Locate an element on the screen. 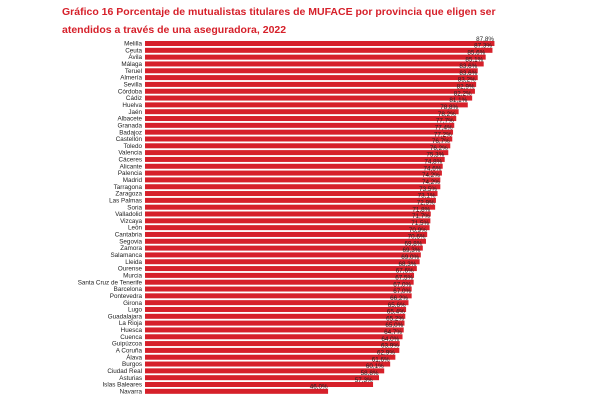  category-label: Melilla is located at coordinates (133, 44).